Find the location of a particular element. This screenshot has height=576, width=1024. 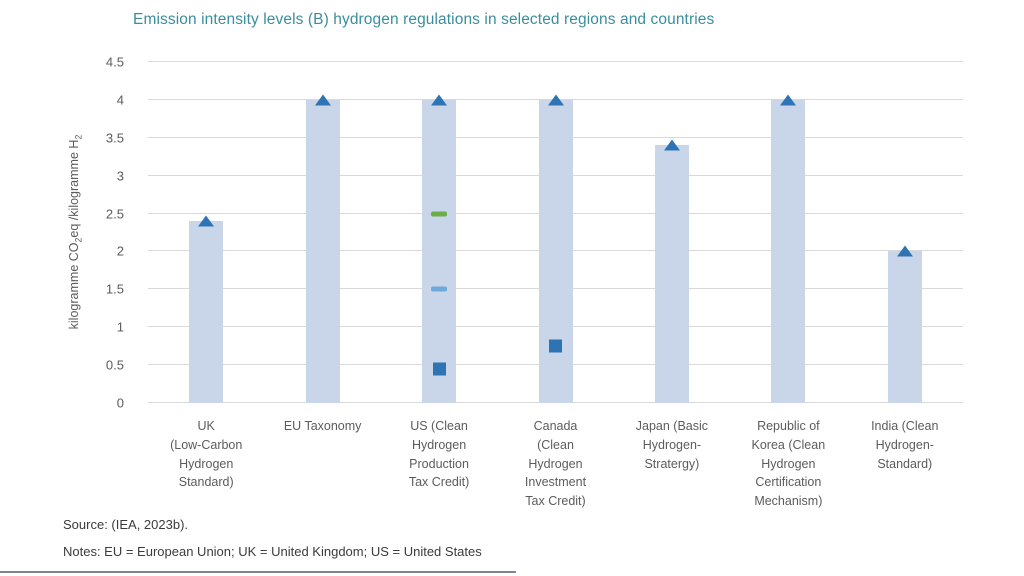

y-tick-label: 1.5 is located at coordinates (114, 289).